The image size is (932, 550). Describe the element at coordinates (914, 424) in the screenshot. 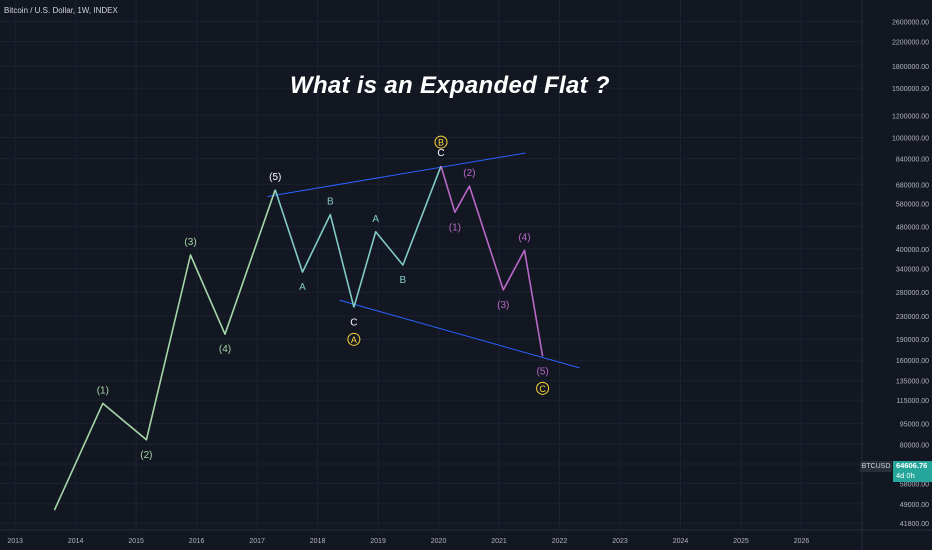

I see `y-tick-label: 95000.00` at that location.